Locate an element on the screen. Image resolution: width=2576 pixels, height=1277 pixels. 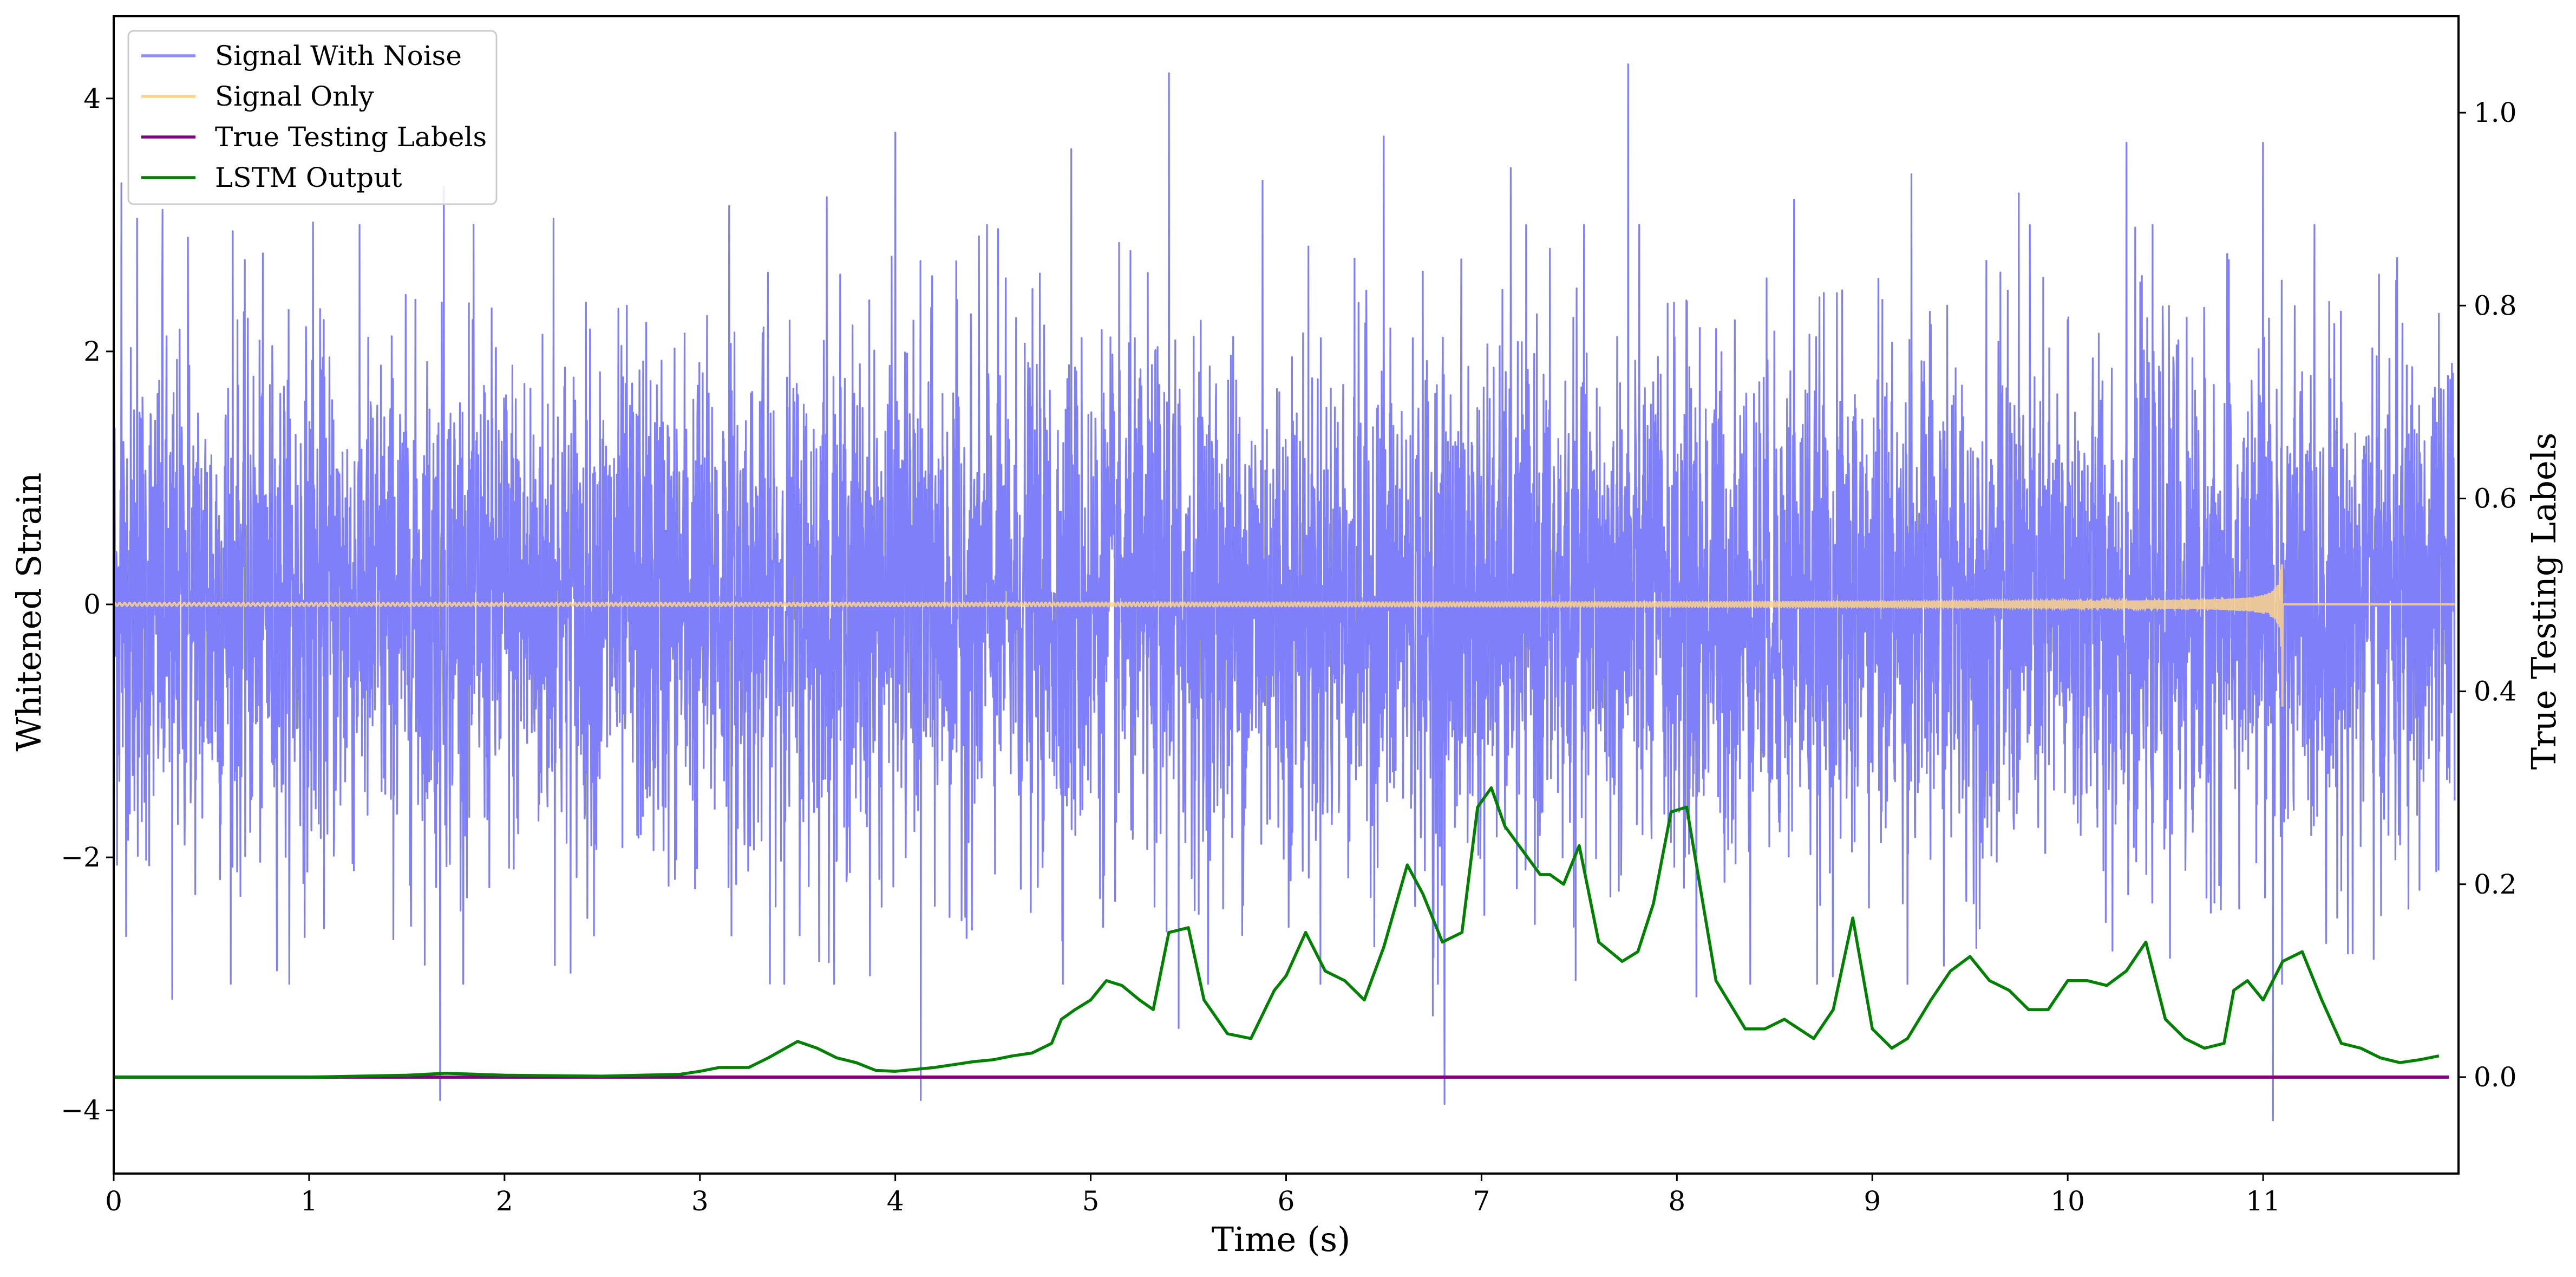
x-tick-label: 8 is located at coordinates (1676, 1201).